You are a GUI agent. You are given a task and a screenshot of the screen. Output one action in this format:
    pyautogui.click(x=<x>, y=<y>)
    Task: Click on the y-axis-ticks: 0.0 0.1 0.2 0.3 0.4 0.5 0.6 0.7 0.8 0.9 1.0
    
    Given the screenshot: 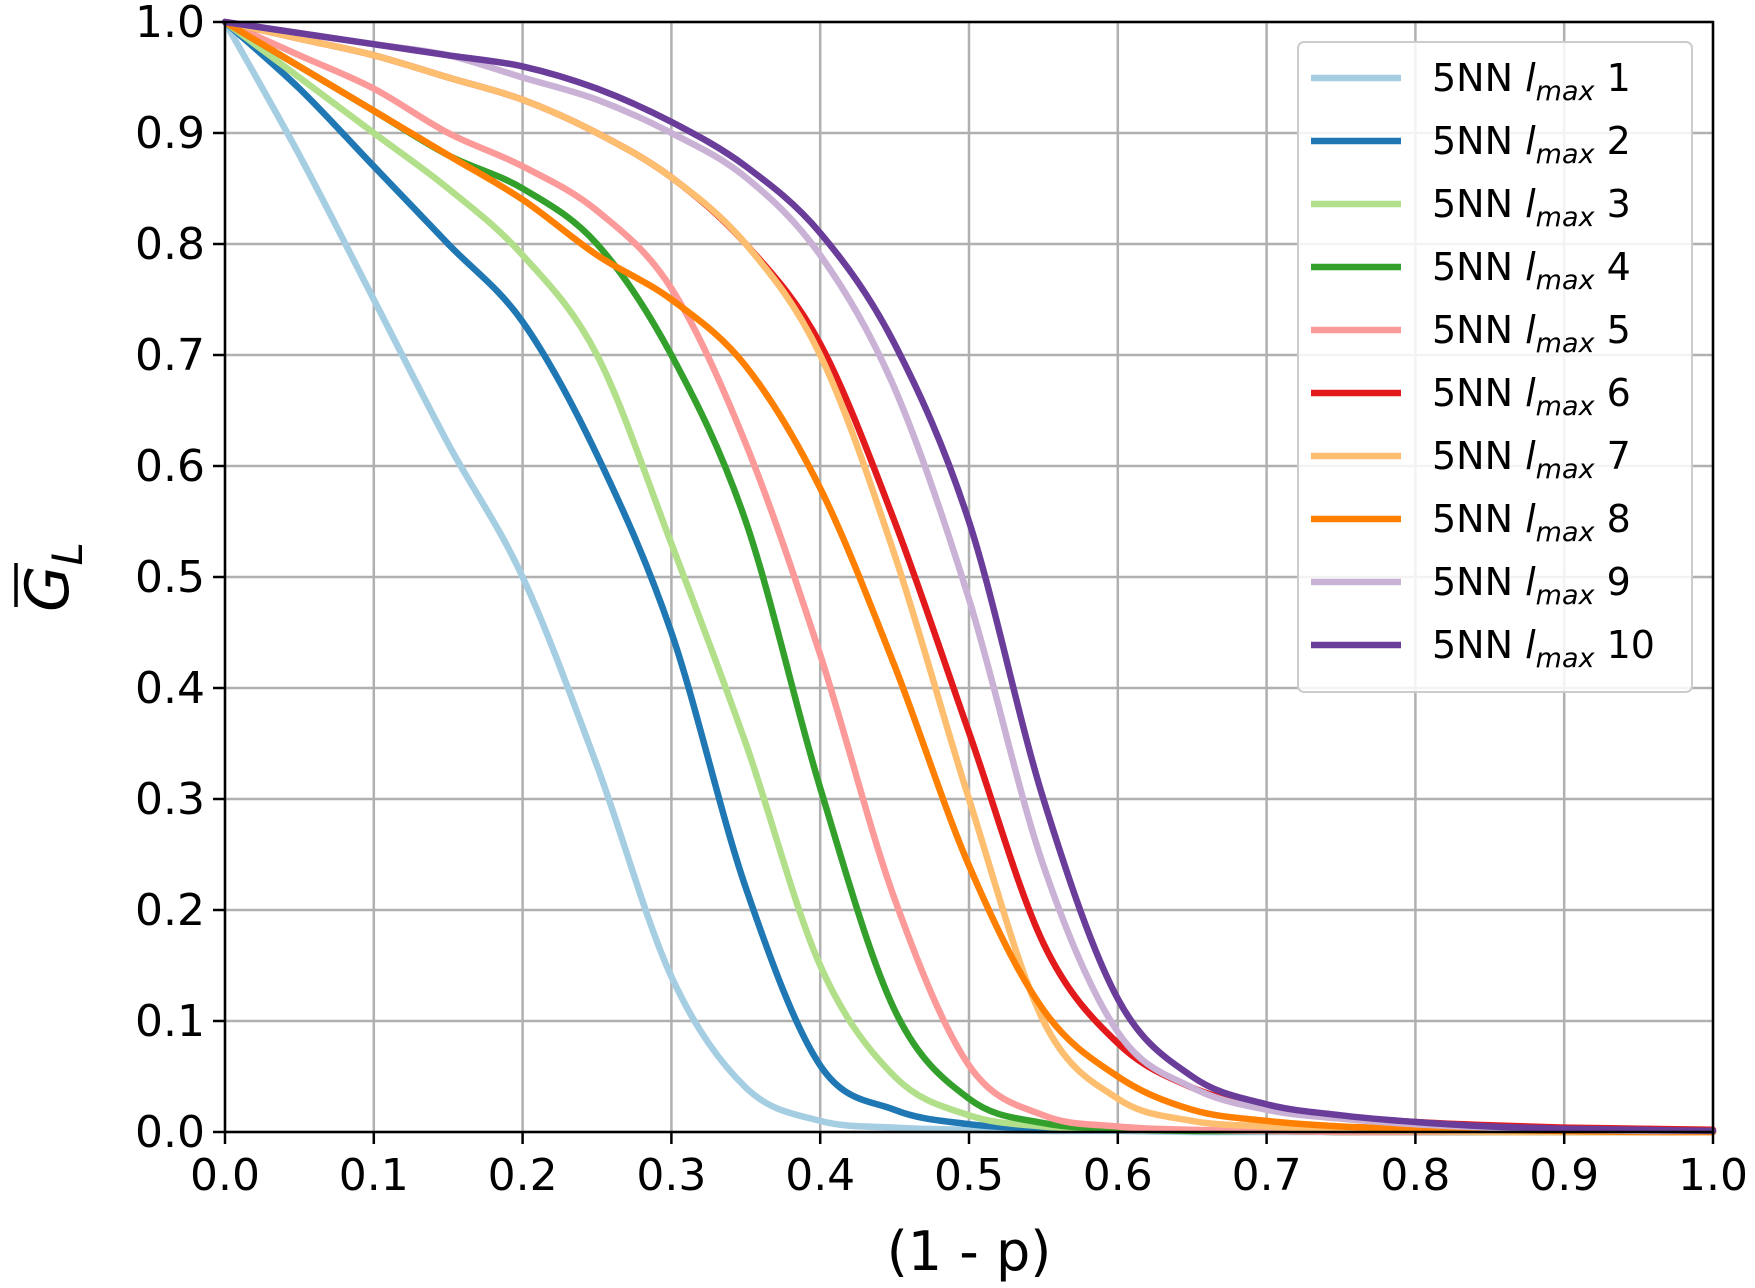 What is the action you would take?
    pyautogui.click(x=180, y=579)
    